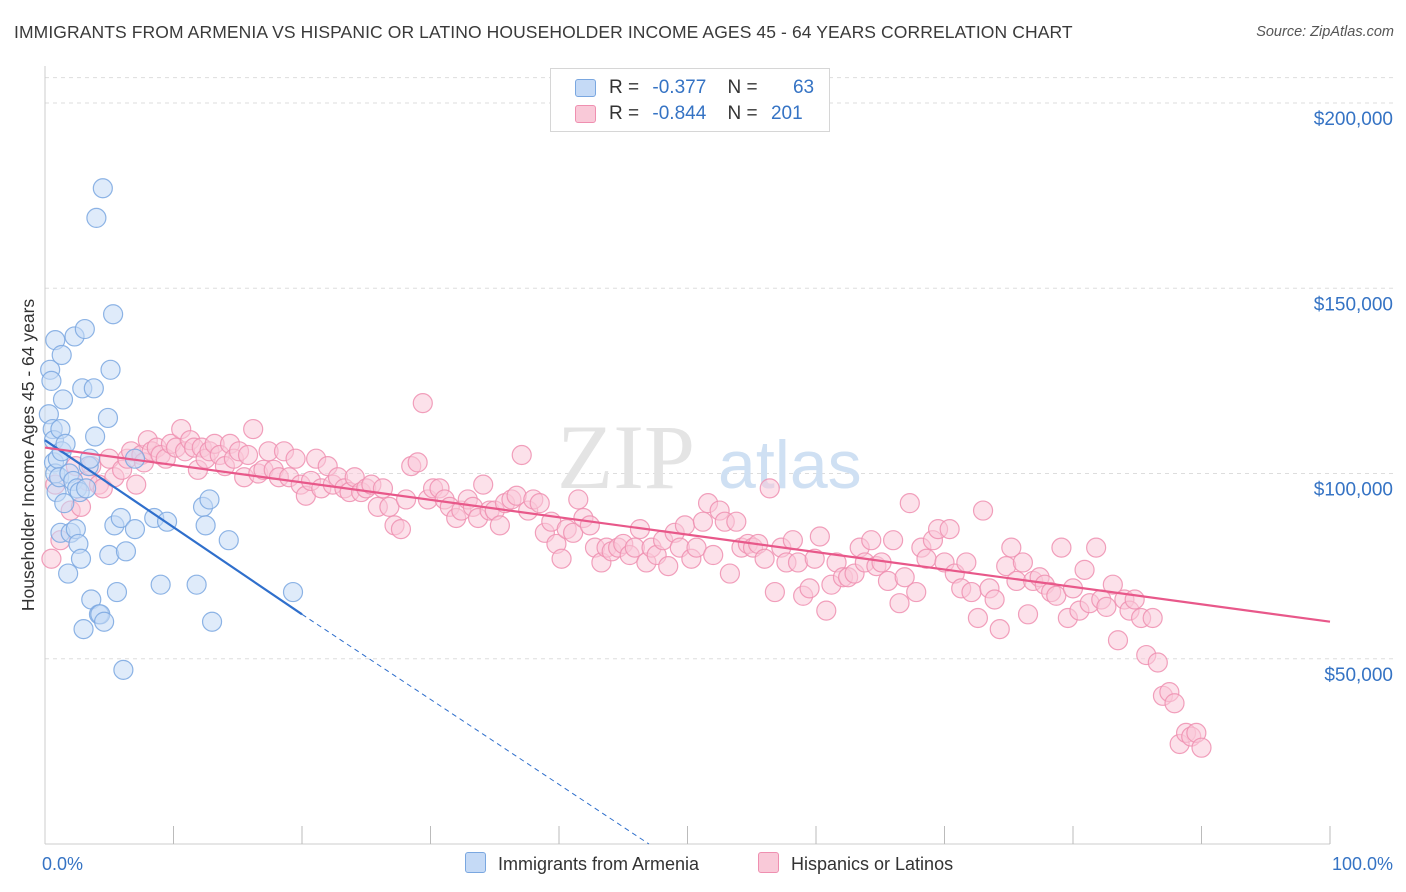 The image size is (1406, 892). I want to click on y-tick-label-150000: $150,000, so click(1353, 304).